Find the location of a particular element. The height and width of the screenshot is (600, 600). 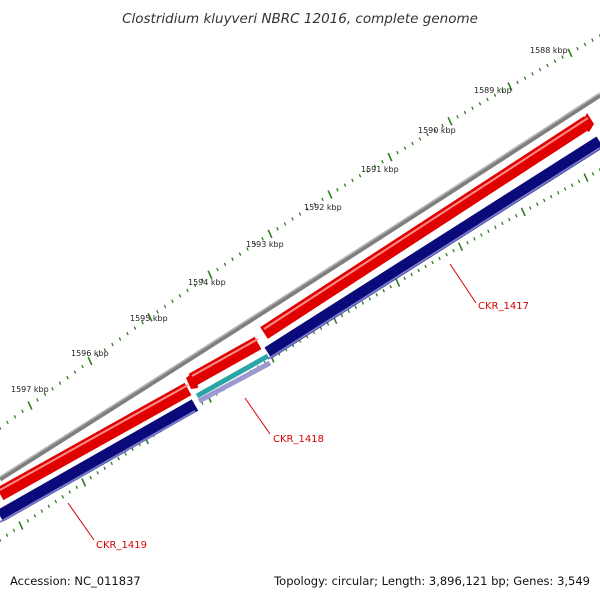

tick-label-1590: 1590 kbp is located at coordinates (437, 130).